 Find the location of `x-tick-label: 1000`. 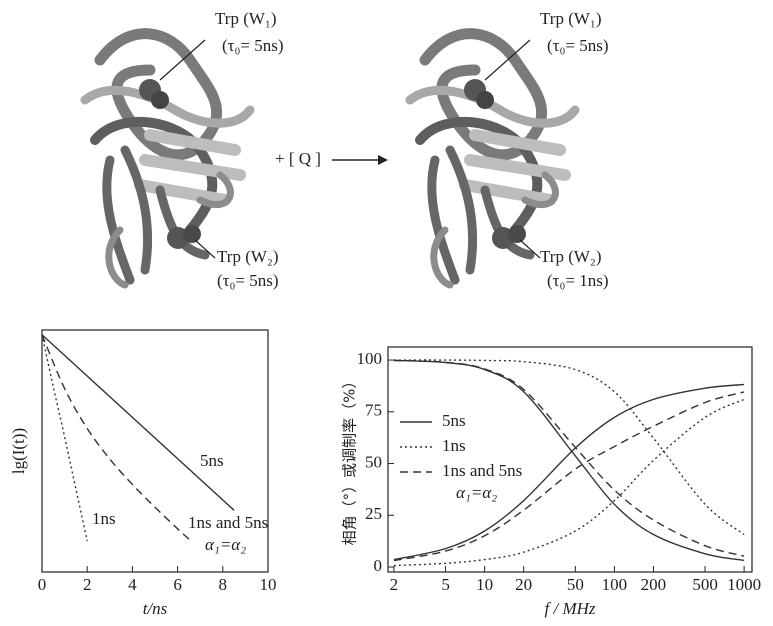

x-tick-label: 1000 is located at coordinates (744, 584).